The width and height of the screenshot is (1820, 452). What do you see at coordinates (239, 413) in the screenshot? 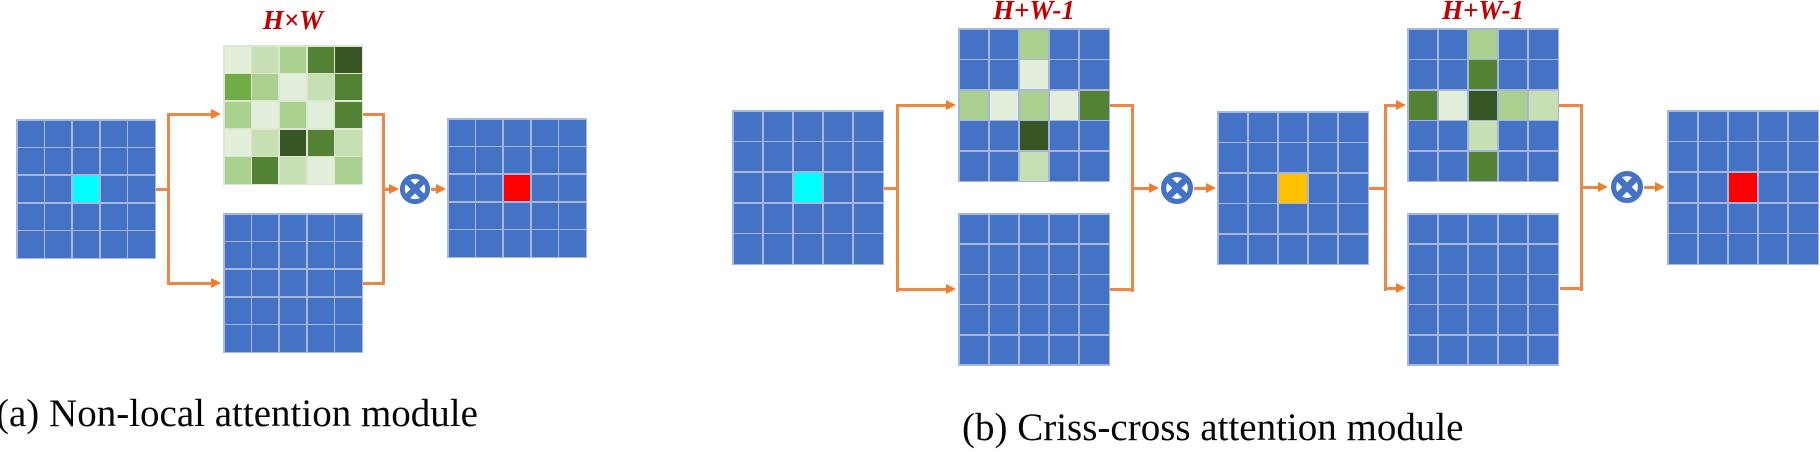
I see `caption-a: (a) Non-local attention module` at bounding box center [239, 413].